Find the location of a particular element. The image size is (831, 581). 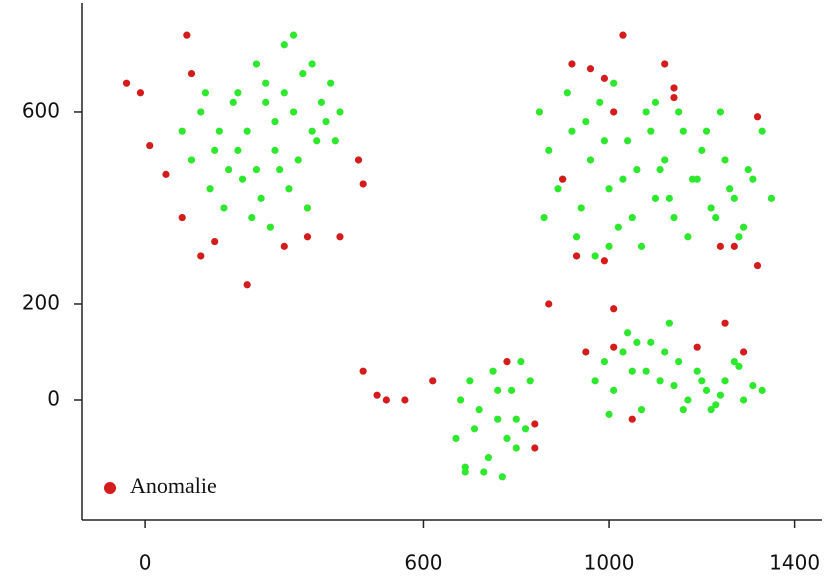

x-tick-label: 600 is located at coordinates (423, 563).